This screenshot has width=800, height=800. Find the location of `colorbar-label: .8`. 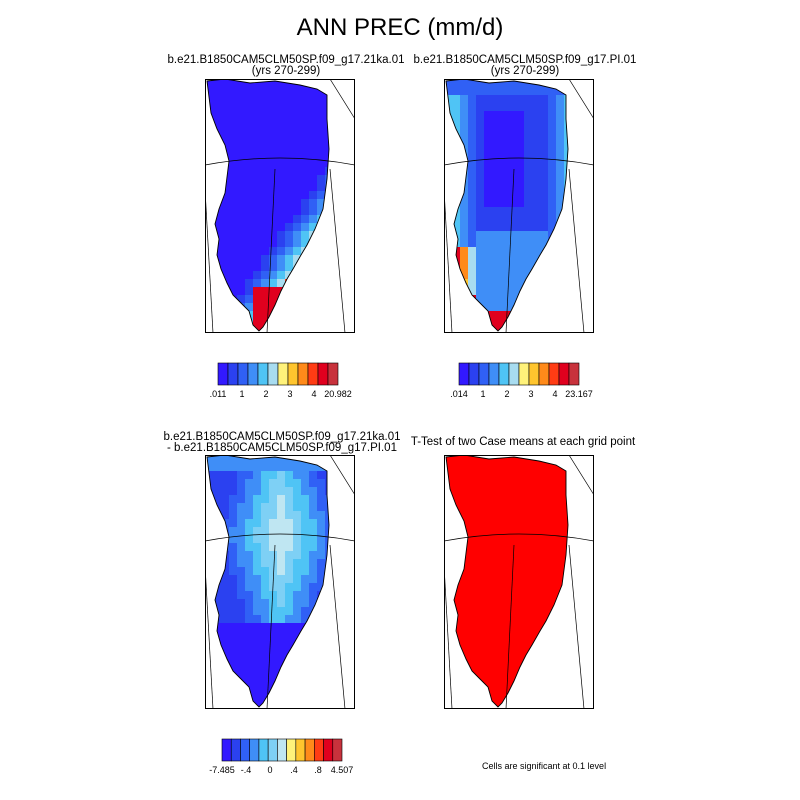

colorbar-label: .8 is located at coordinates (318, 770).